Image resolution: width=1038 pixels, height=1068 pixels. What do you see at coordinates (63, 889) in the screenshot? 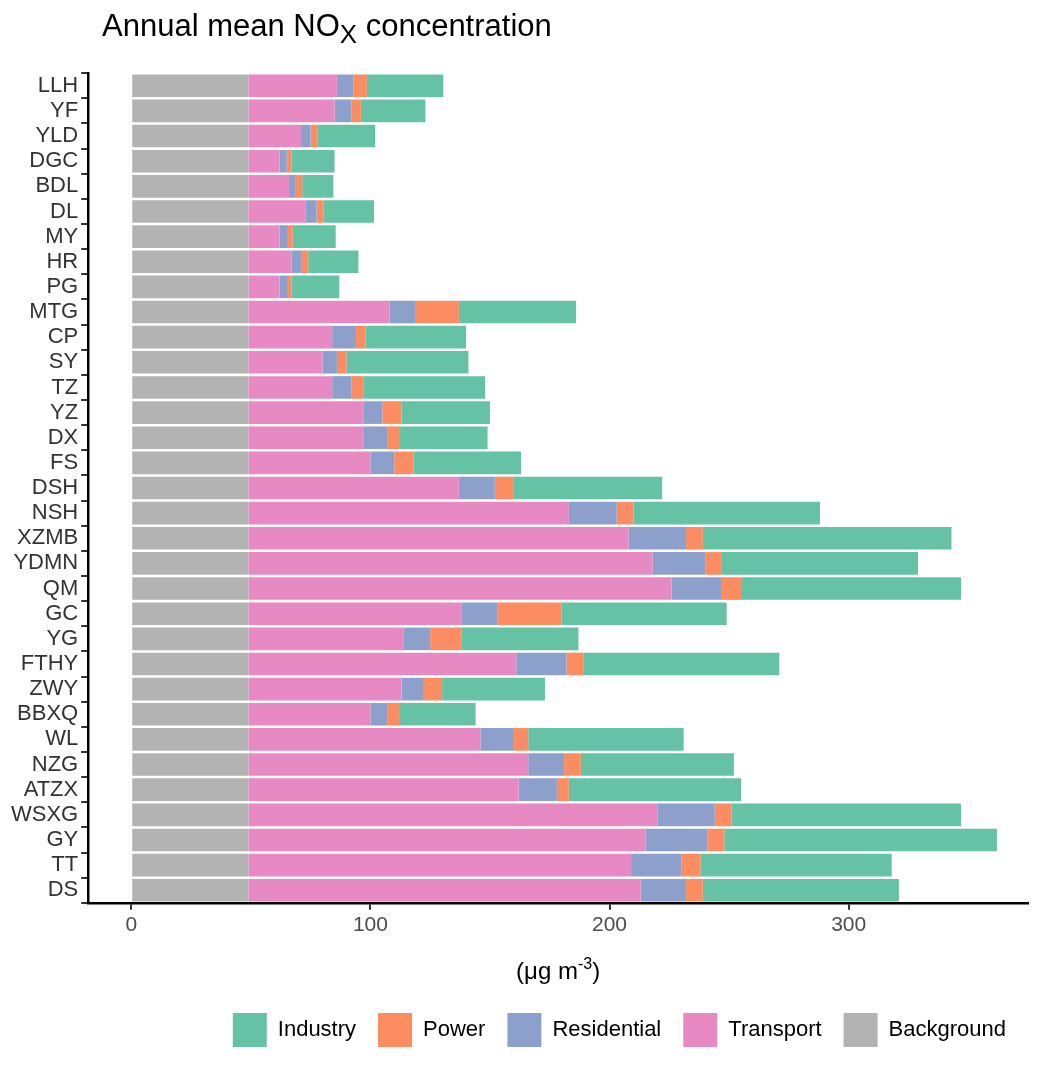
I see `y-tick-label: DS` at bounding box center [63, 889].